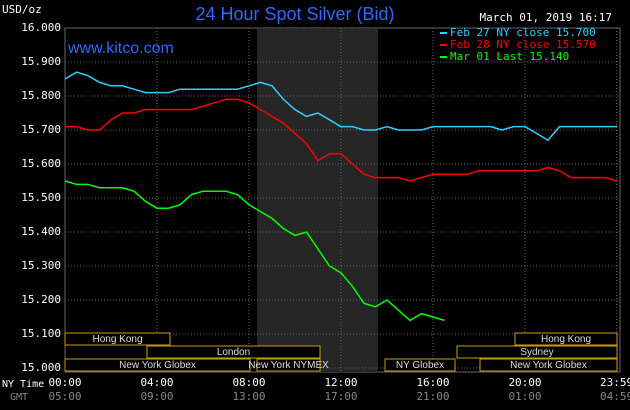 This screenshot has height=410, width=630. I want to click on x-tick-label: 08:00, so click(248, 382).